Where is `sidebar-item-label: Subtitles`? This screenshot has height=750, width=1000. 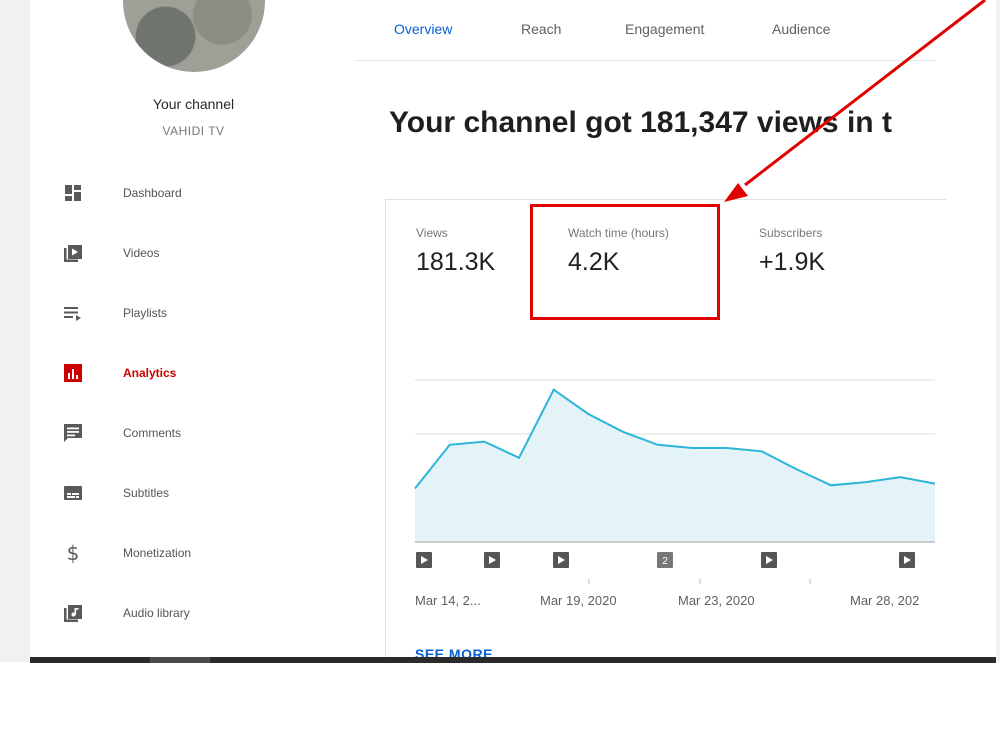 sidebar-item-label: Subtitles is located at coordinates (146, 493).